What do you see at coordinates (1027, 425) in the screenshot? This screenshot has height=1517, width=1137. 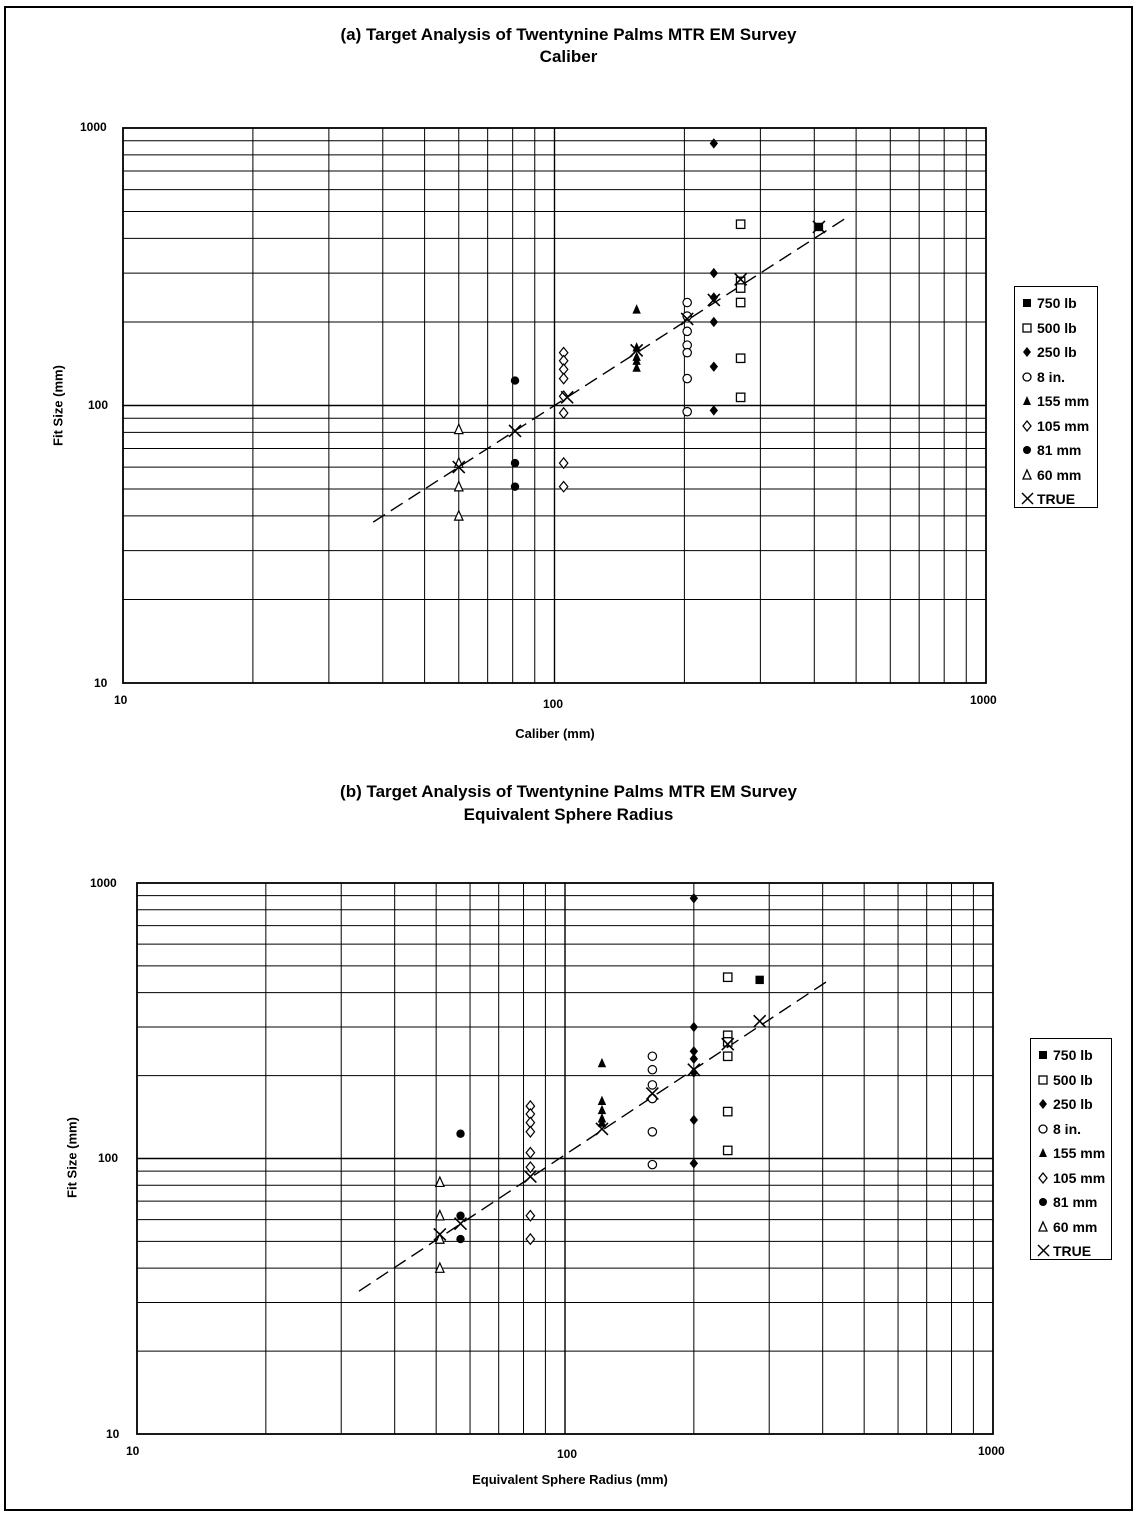 I see `diamond-open-icon` at bounding box center [1027, 425].